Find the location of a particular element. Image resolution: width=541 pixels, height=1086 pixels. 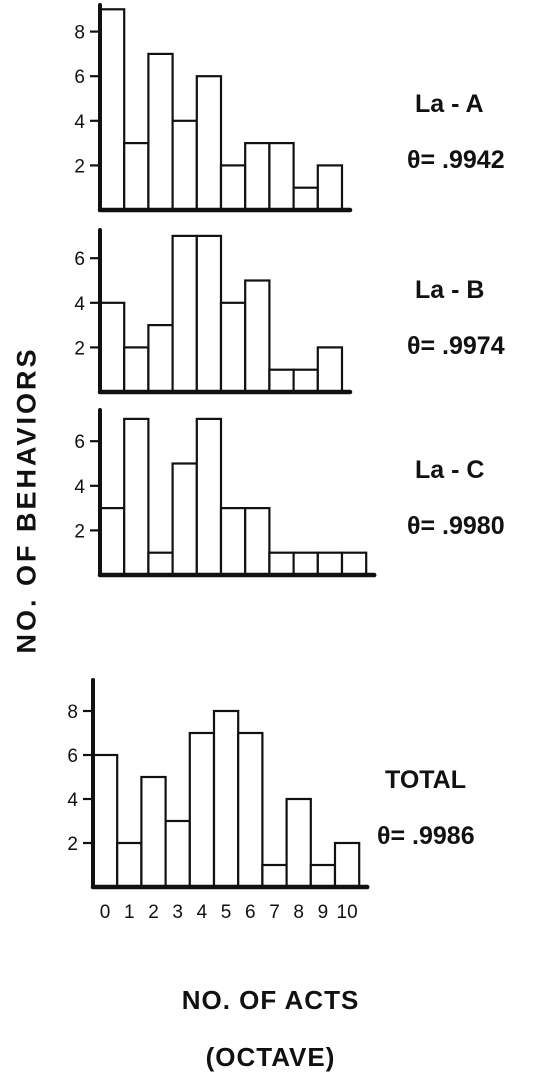

x-tick-label-7: 7 is located at coordinates (274, 912).